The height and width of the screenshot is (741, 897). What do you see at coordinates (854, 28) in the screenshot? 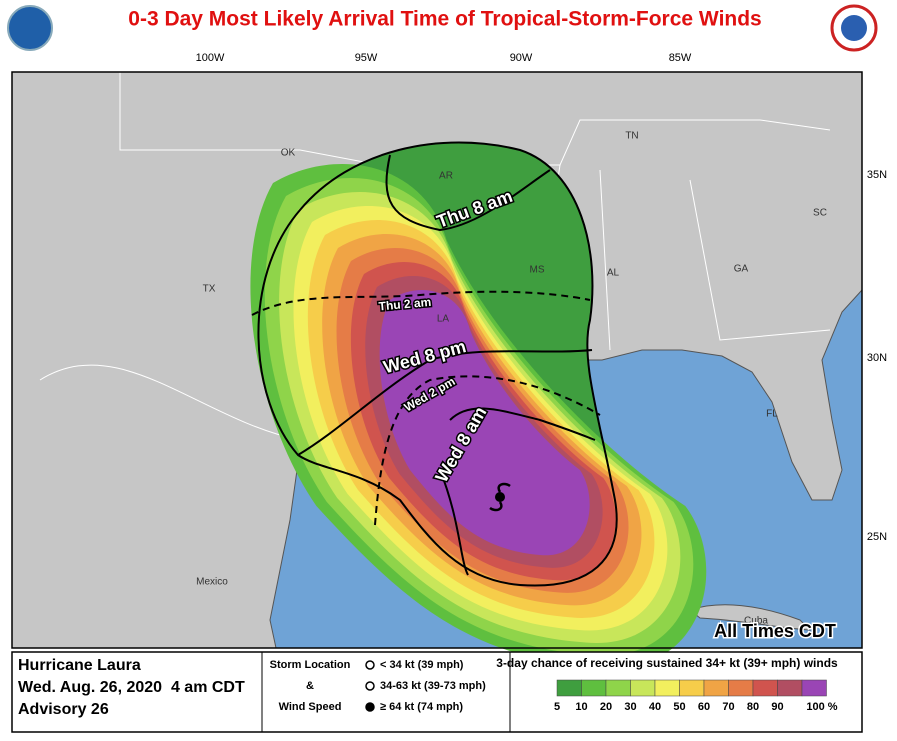
I see `nws-logo-inner` at bounding box center [854, 28].